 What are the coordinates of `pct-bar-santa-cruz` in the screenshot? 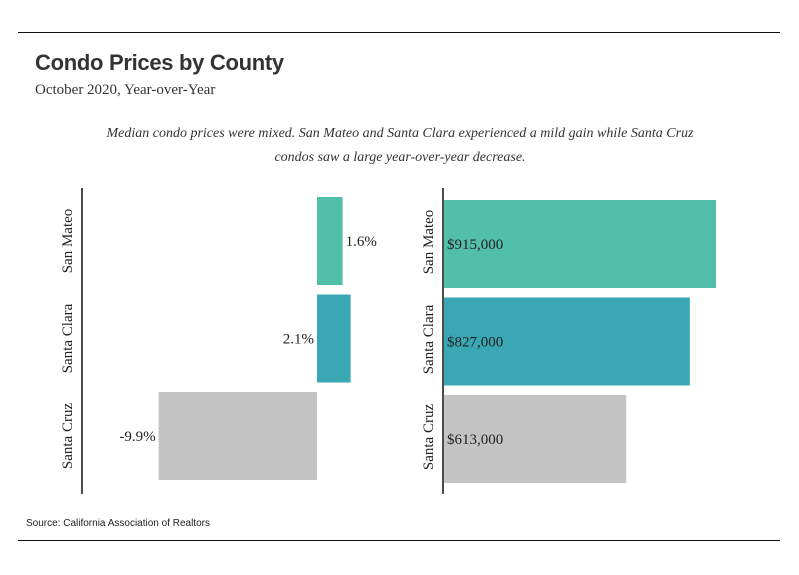 It's located at (237, 436).